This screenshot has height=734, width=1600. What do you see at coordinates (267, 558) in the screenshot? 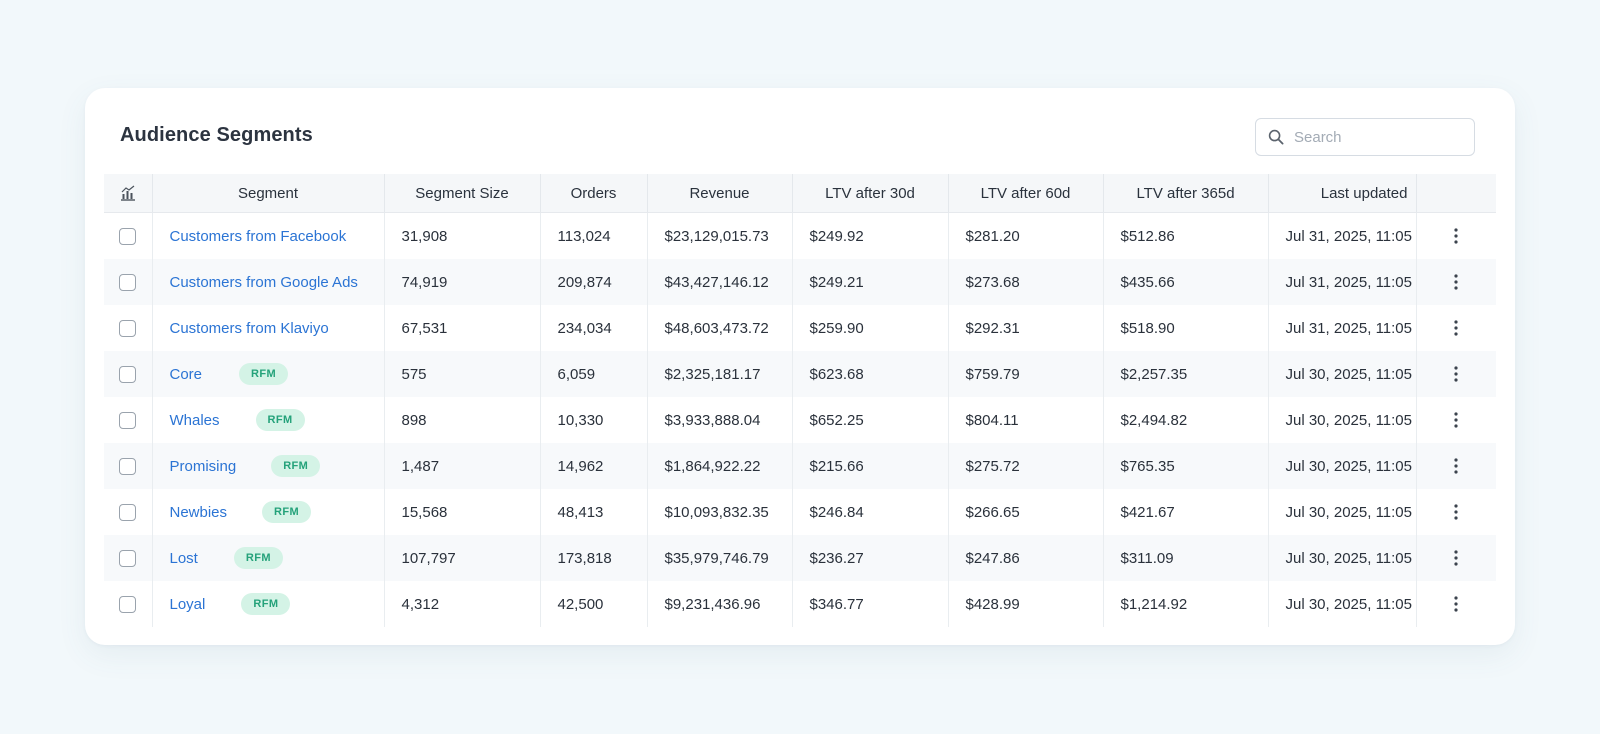
I see `segment-cell: Lost RFM` at bounding box center [267, 558].